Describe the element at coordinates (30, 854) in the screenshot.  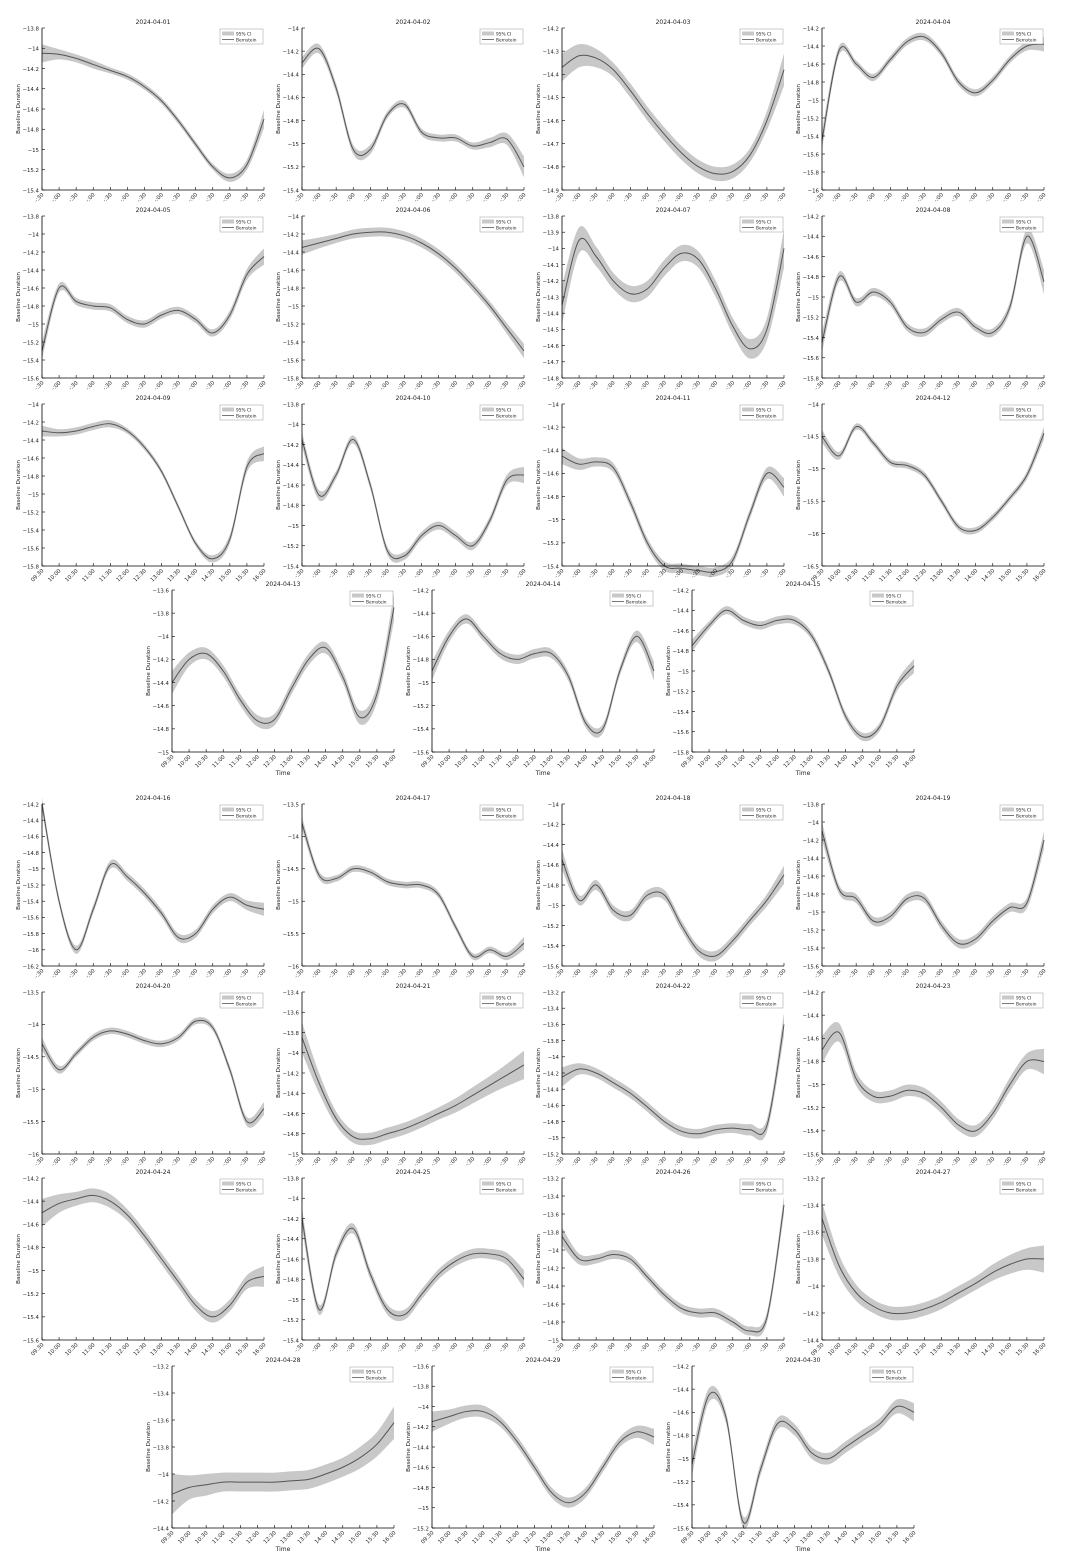
I see `y-tick-label: −14.8` at that location.